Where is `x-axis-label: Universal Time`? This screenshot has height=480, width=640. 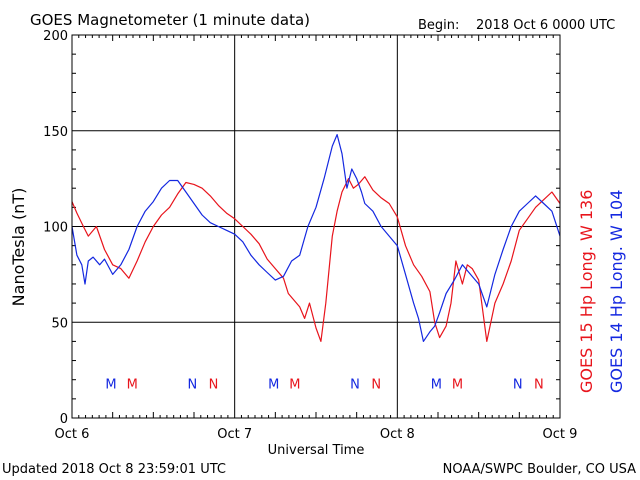 x-axis-label: Universal Time is located at coordinates (316, 450).